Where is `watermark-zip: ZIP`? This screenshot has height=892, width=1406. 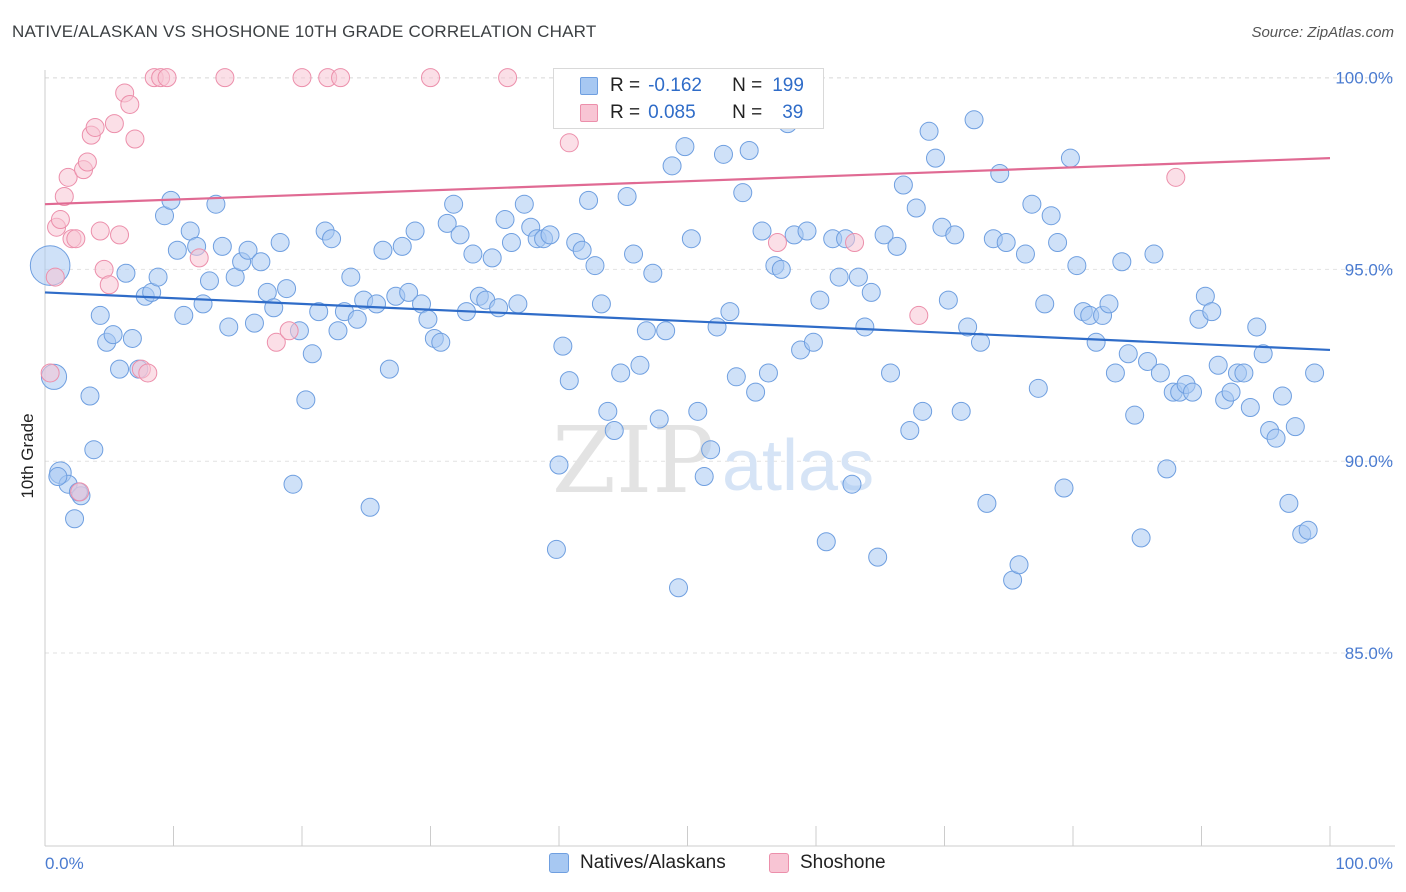
watermark-zip: ZIP is located at coordinates (633, 460).